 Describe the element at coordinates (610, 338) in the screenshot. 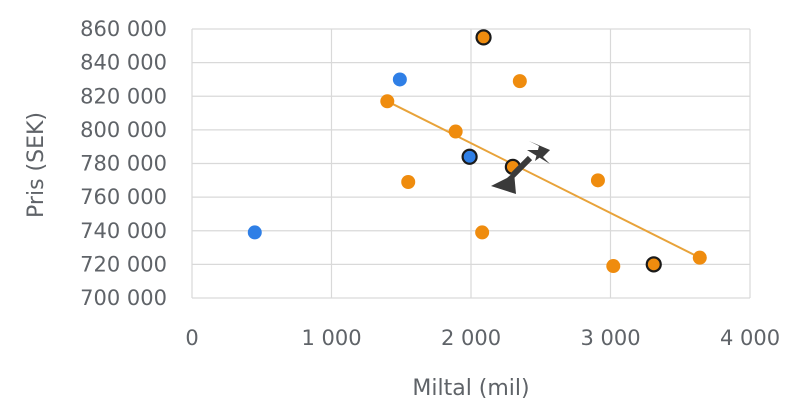

I see `x-tick-label: 3 000` at that location.